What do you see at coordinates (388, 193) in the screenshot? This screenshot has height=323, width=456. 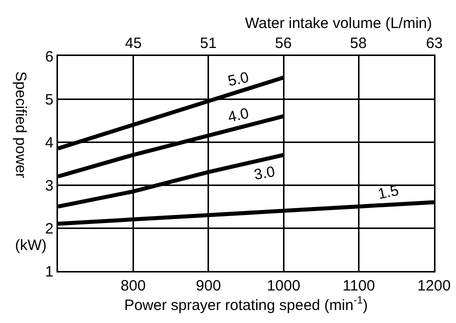 I see `text: 1.5` at bounding box center [388, 193].